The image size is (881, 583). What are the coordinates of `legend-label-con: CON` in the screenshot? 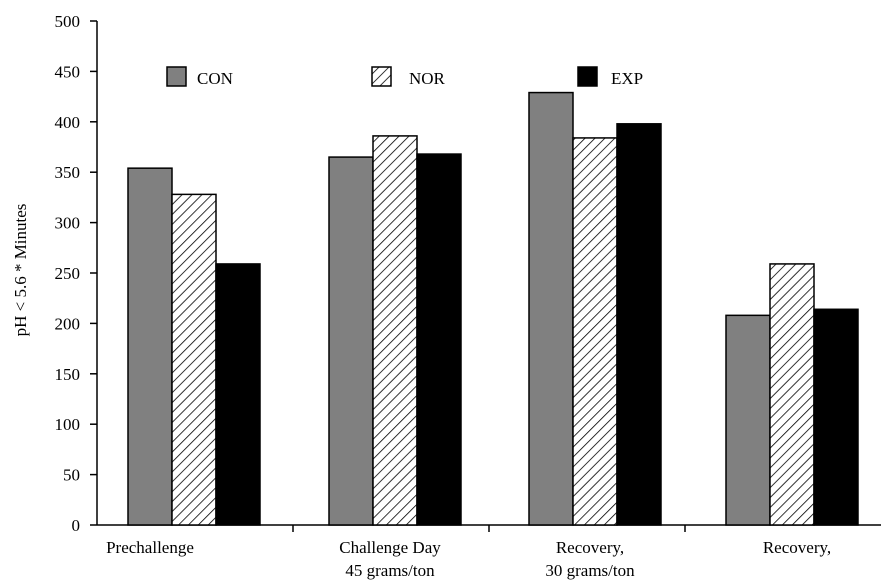 It's located at (215, 78).